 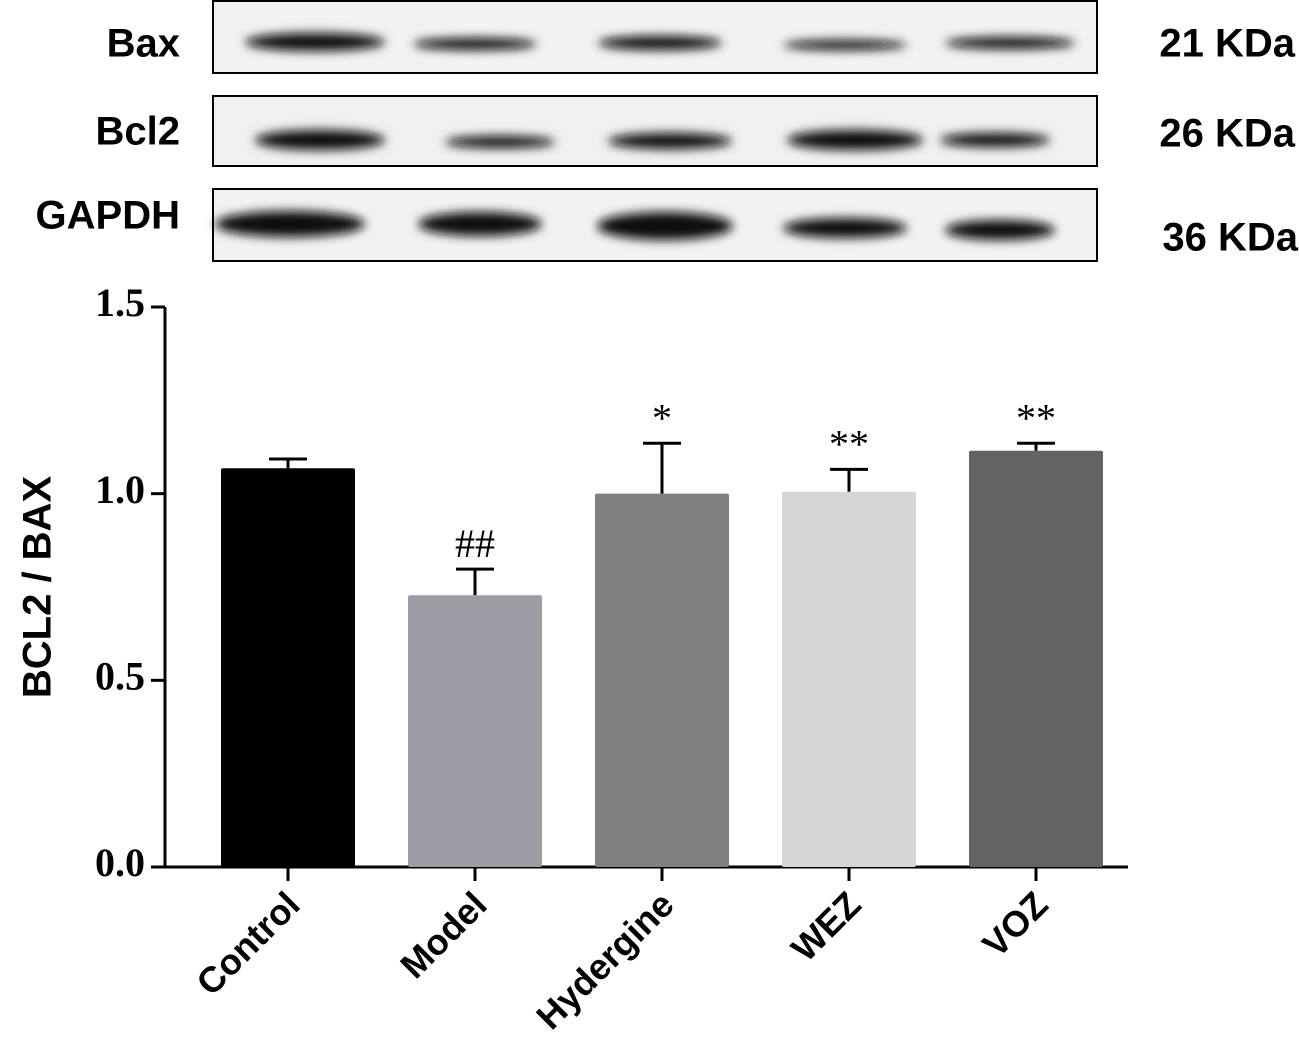 What do you see at coordinates (1227, 134) in the screenshot?
I see `blot-size: 26 KDa` at bounding box center [1227, 134].